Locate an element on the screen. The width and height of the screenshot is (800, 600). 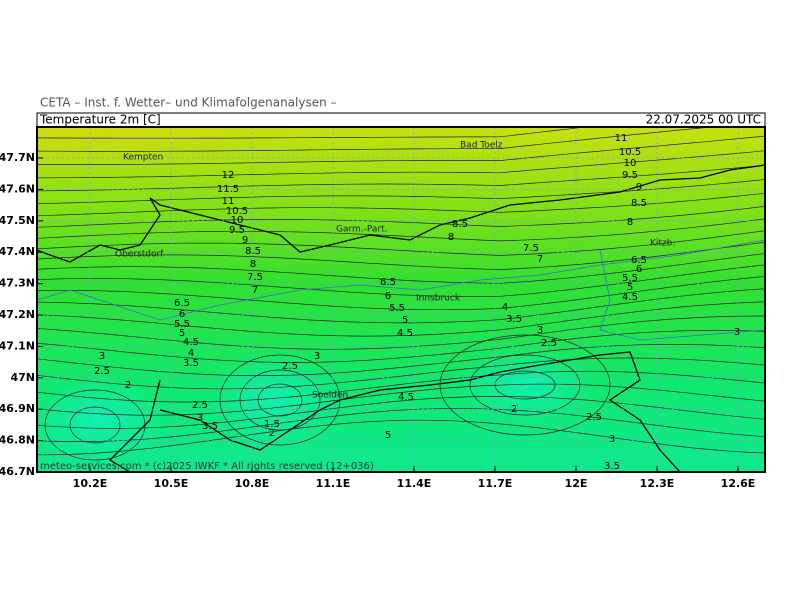
contour-label: 10 is located at coordinates (630, 163).